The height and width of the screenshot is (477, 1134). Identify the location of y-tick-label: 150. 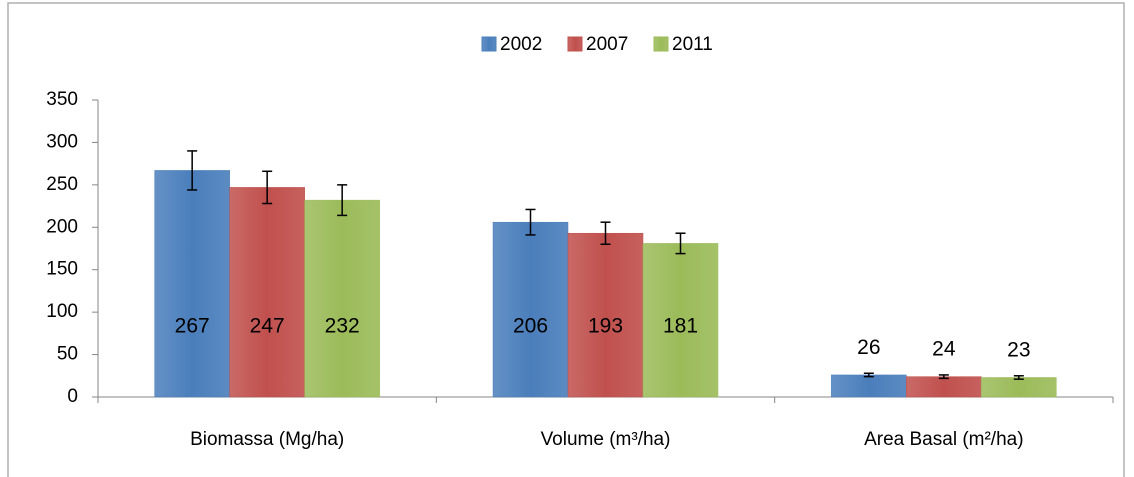
(62, 269).